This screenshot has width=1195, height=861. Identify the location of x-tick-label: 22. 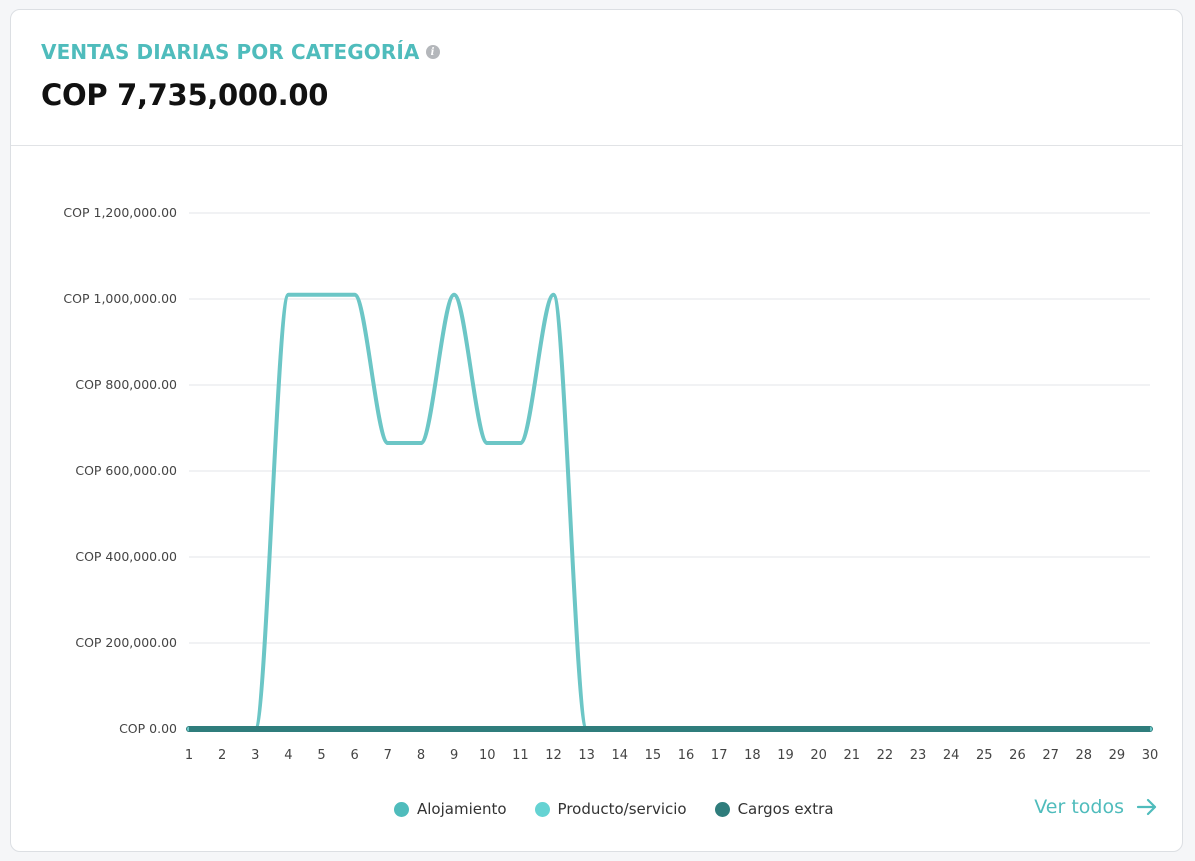
(885, 755).